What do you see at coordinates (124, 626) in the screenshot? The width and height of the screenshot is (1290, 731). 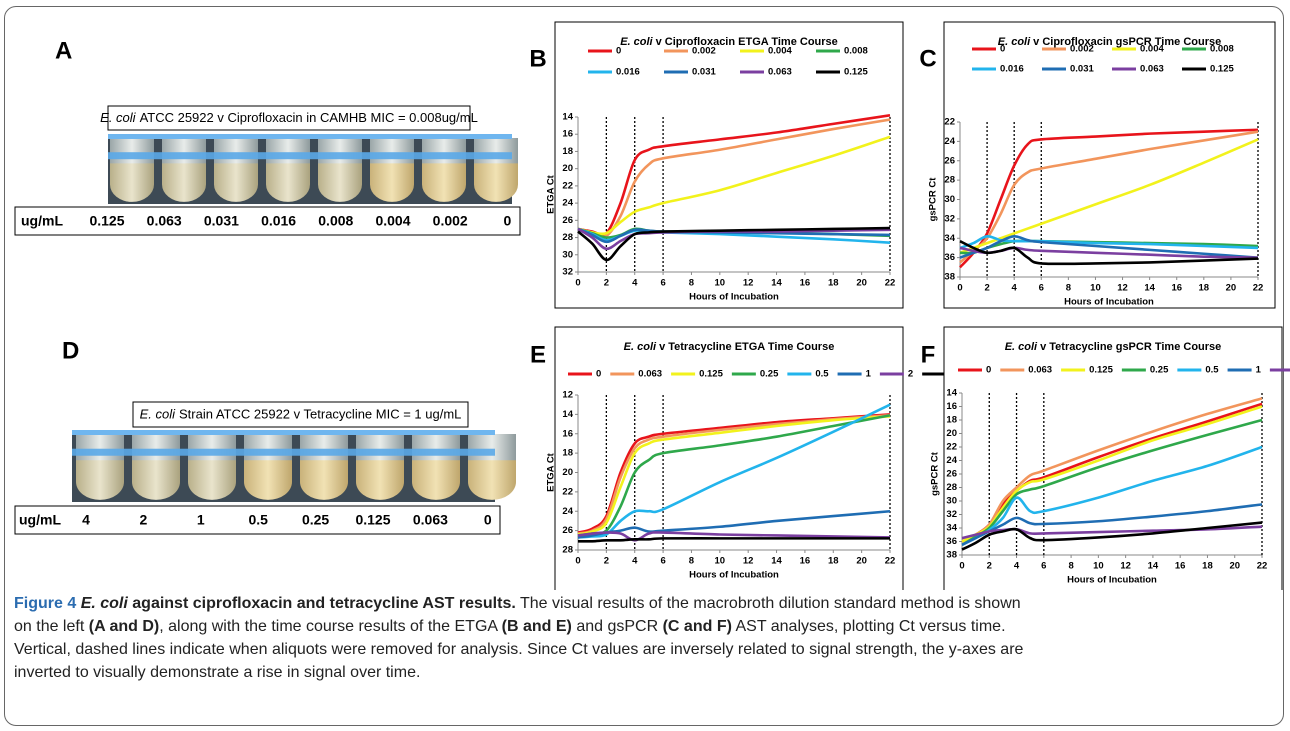 I see `caption-ref: (A and D)` at bounding box center [124, 626].